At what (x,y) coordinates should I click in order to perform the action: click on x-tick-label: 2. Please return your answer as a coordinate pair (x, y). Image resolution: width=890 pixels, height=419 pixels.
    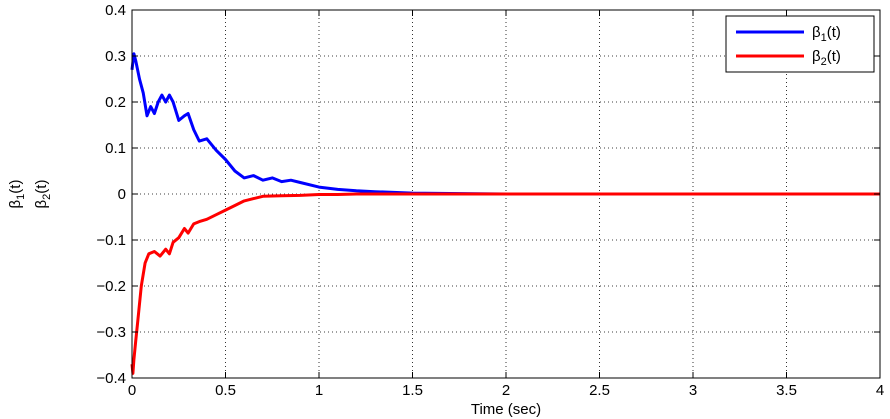
    Looking at the image, I should click on (506, 390).